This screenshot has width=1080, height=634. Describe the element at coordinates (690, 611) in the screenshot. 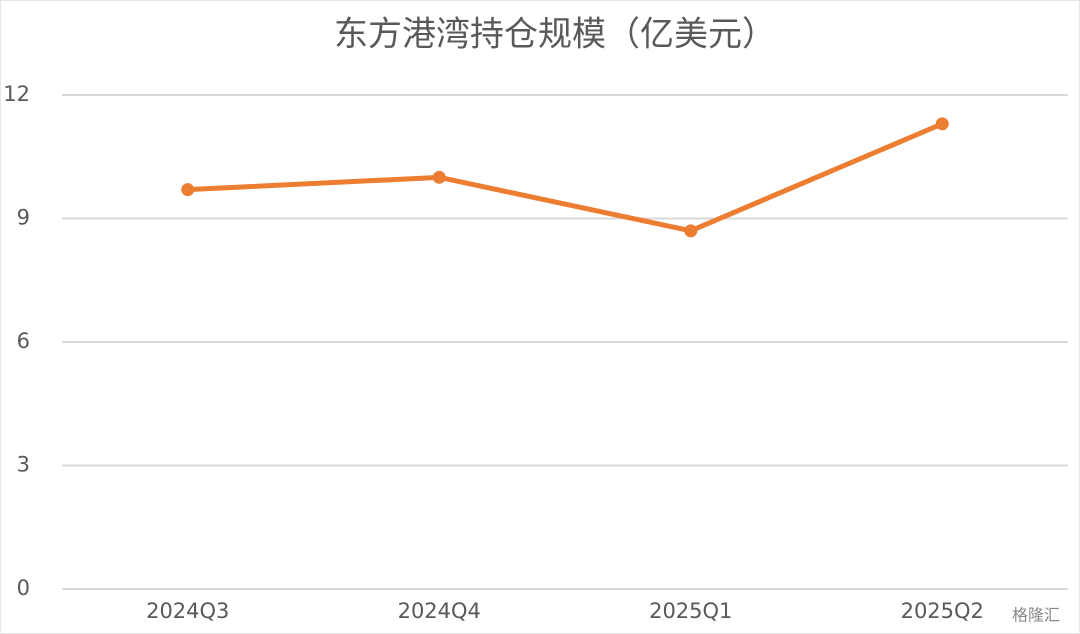

I see `x-tick-label: 2025Q1` at that location.